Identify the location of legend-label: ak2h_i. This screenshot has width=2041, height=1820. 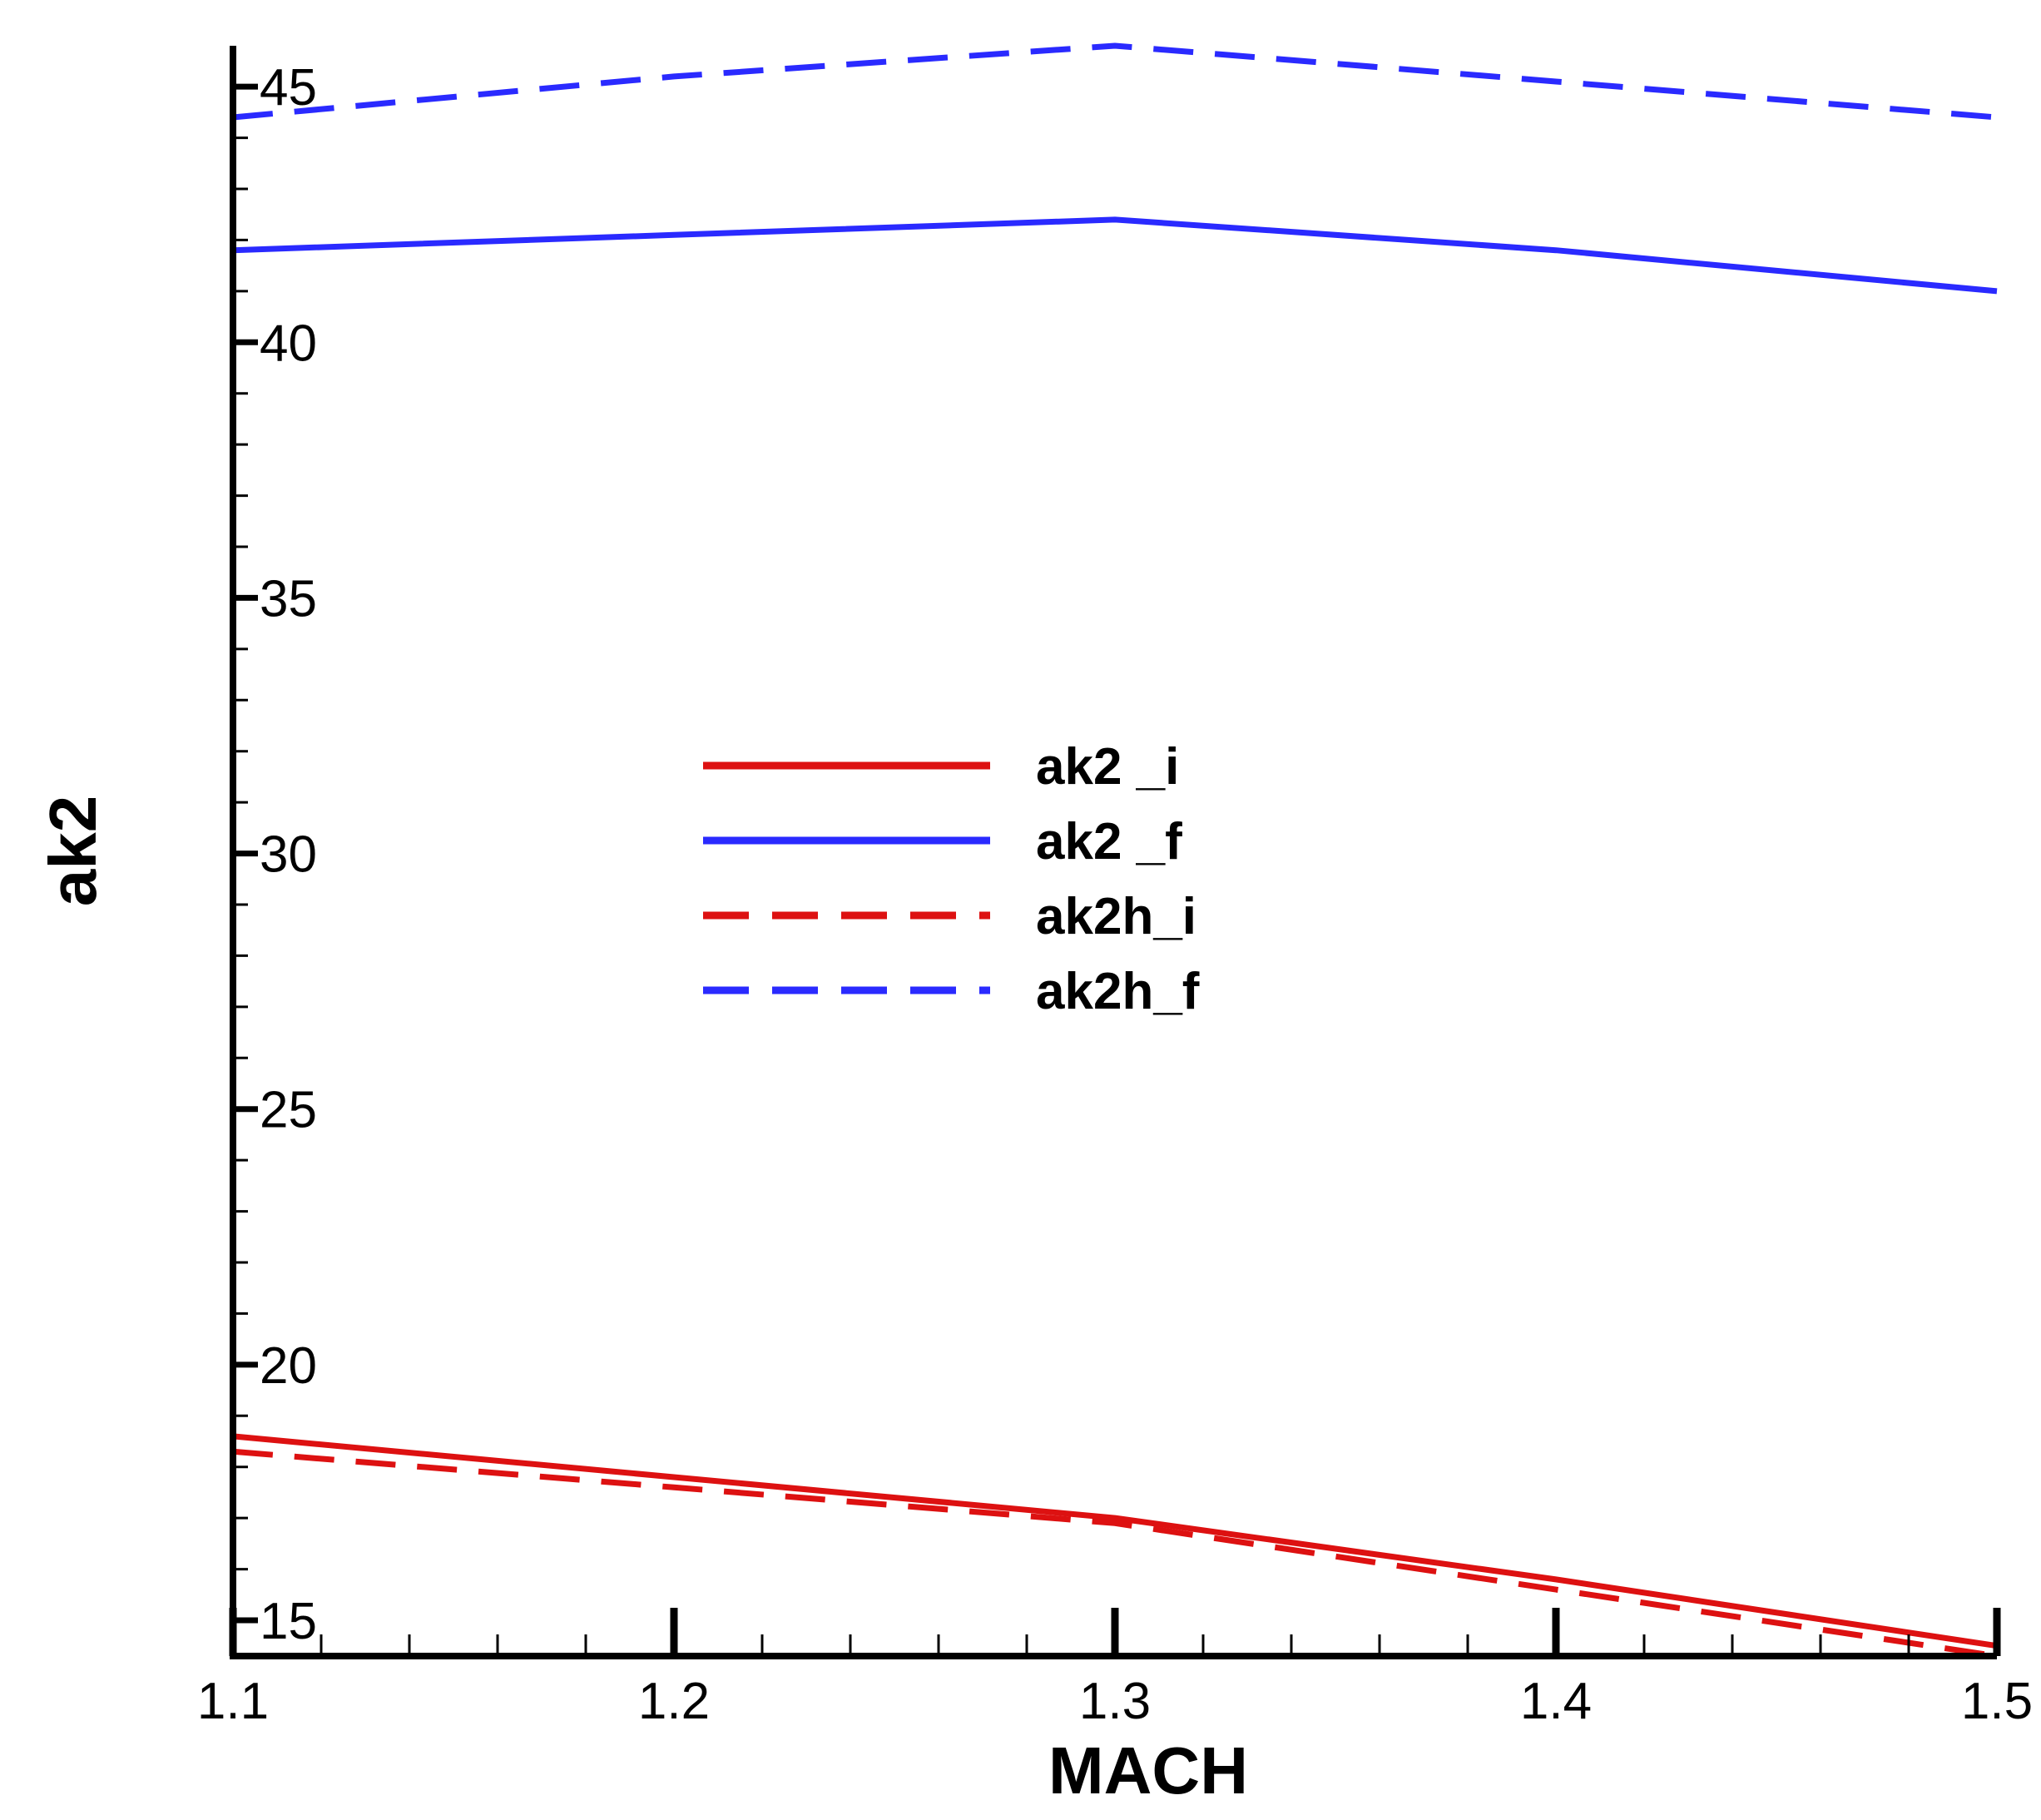
(1116, 917).